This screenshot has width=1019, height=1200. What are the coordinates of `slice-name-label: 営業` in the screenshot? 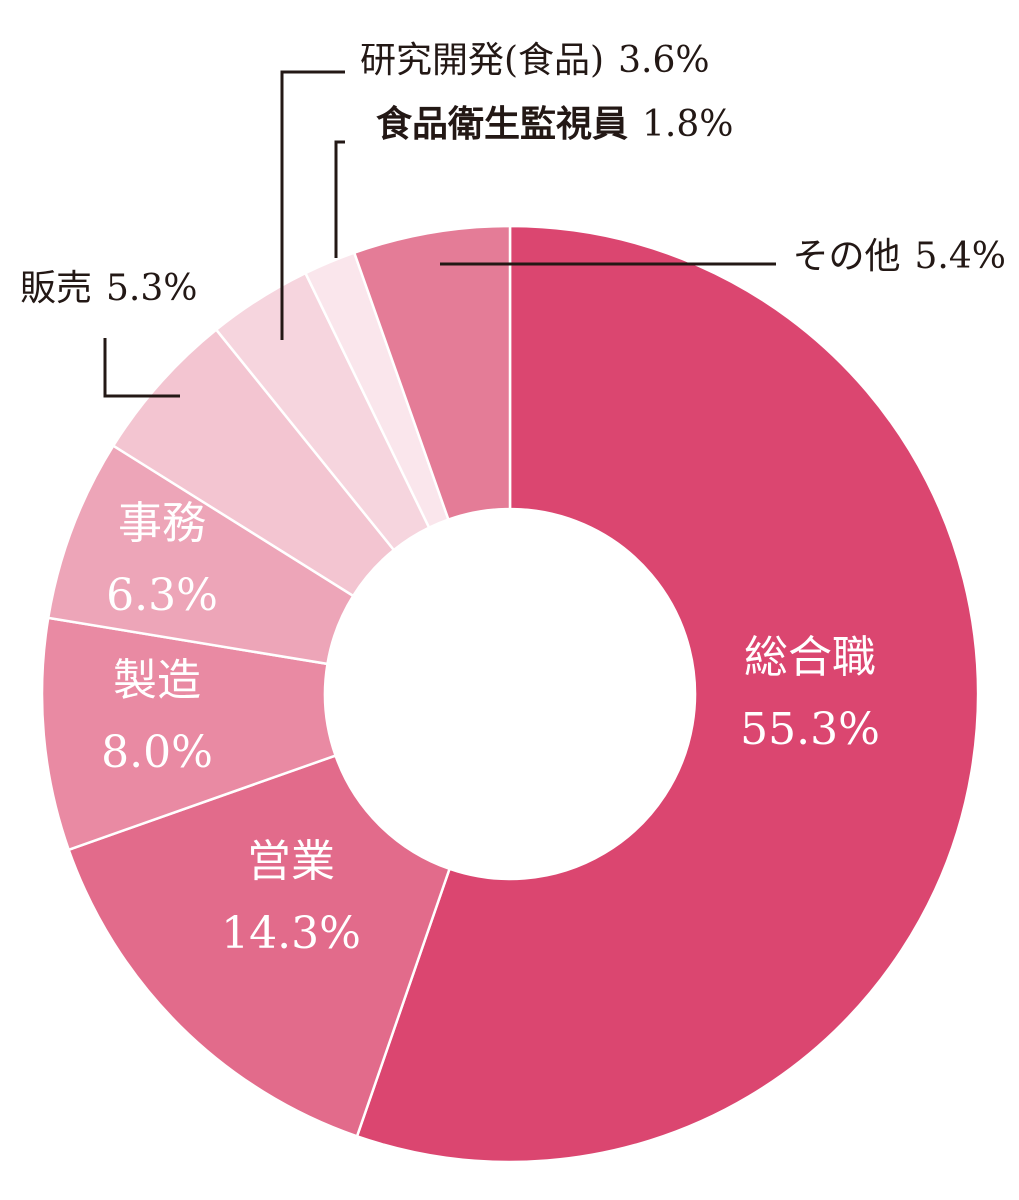 It's located at (291, 861).